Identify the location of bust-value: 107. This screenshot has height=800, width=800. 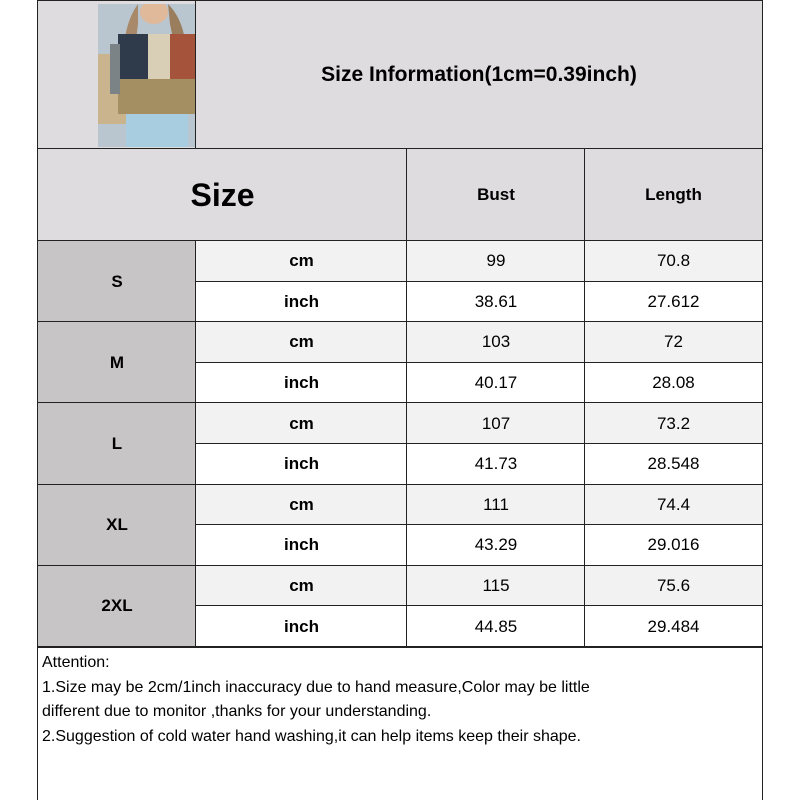
(496, 423).